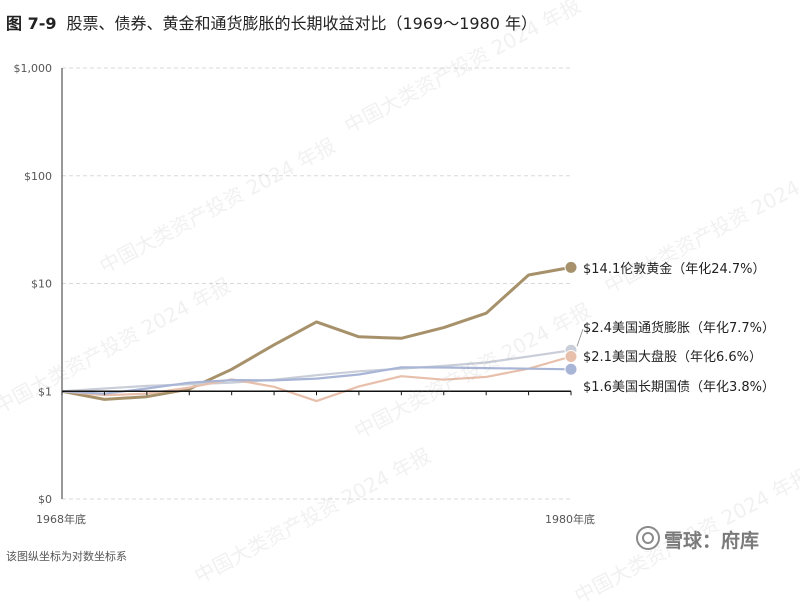 This screenshot has height=609, width=800. I want to click on footnote: 该图纵坐标为对数坐标系, so click(66, 556).